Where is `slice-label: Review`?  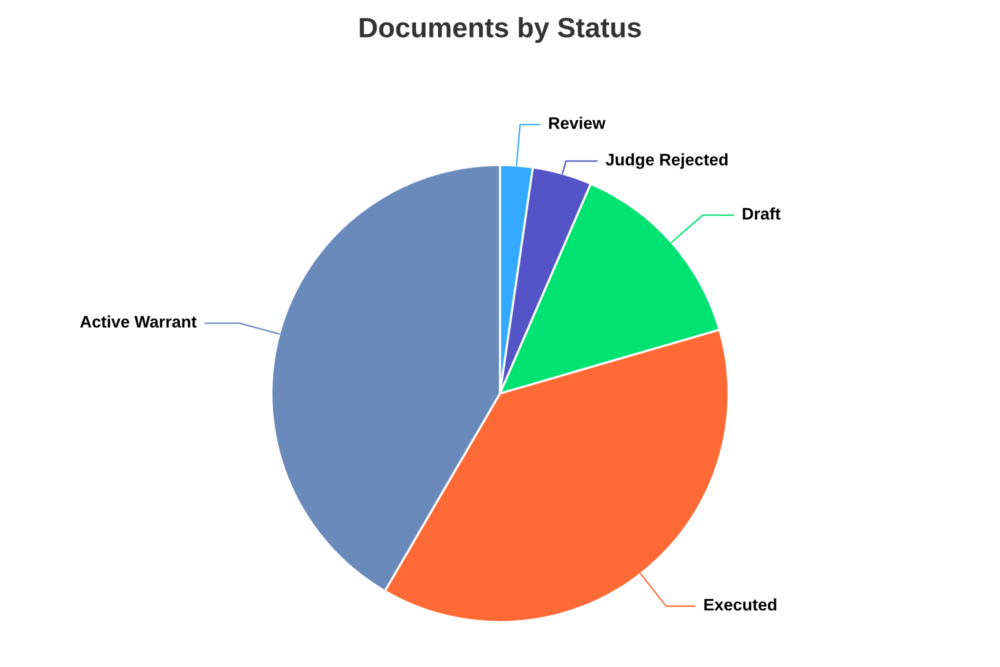
slice-label: Review is located at coordinates (577, 122).